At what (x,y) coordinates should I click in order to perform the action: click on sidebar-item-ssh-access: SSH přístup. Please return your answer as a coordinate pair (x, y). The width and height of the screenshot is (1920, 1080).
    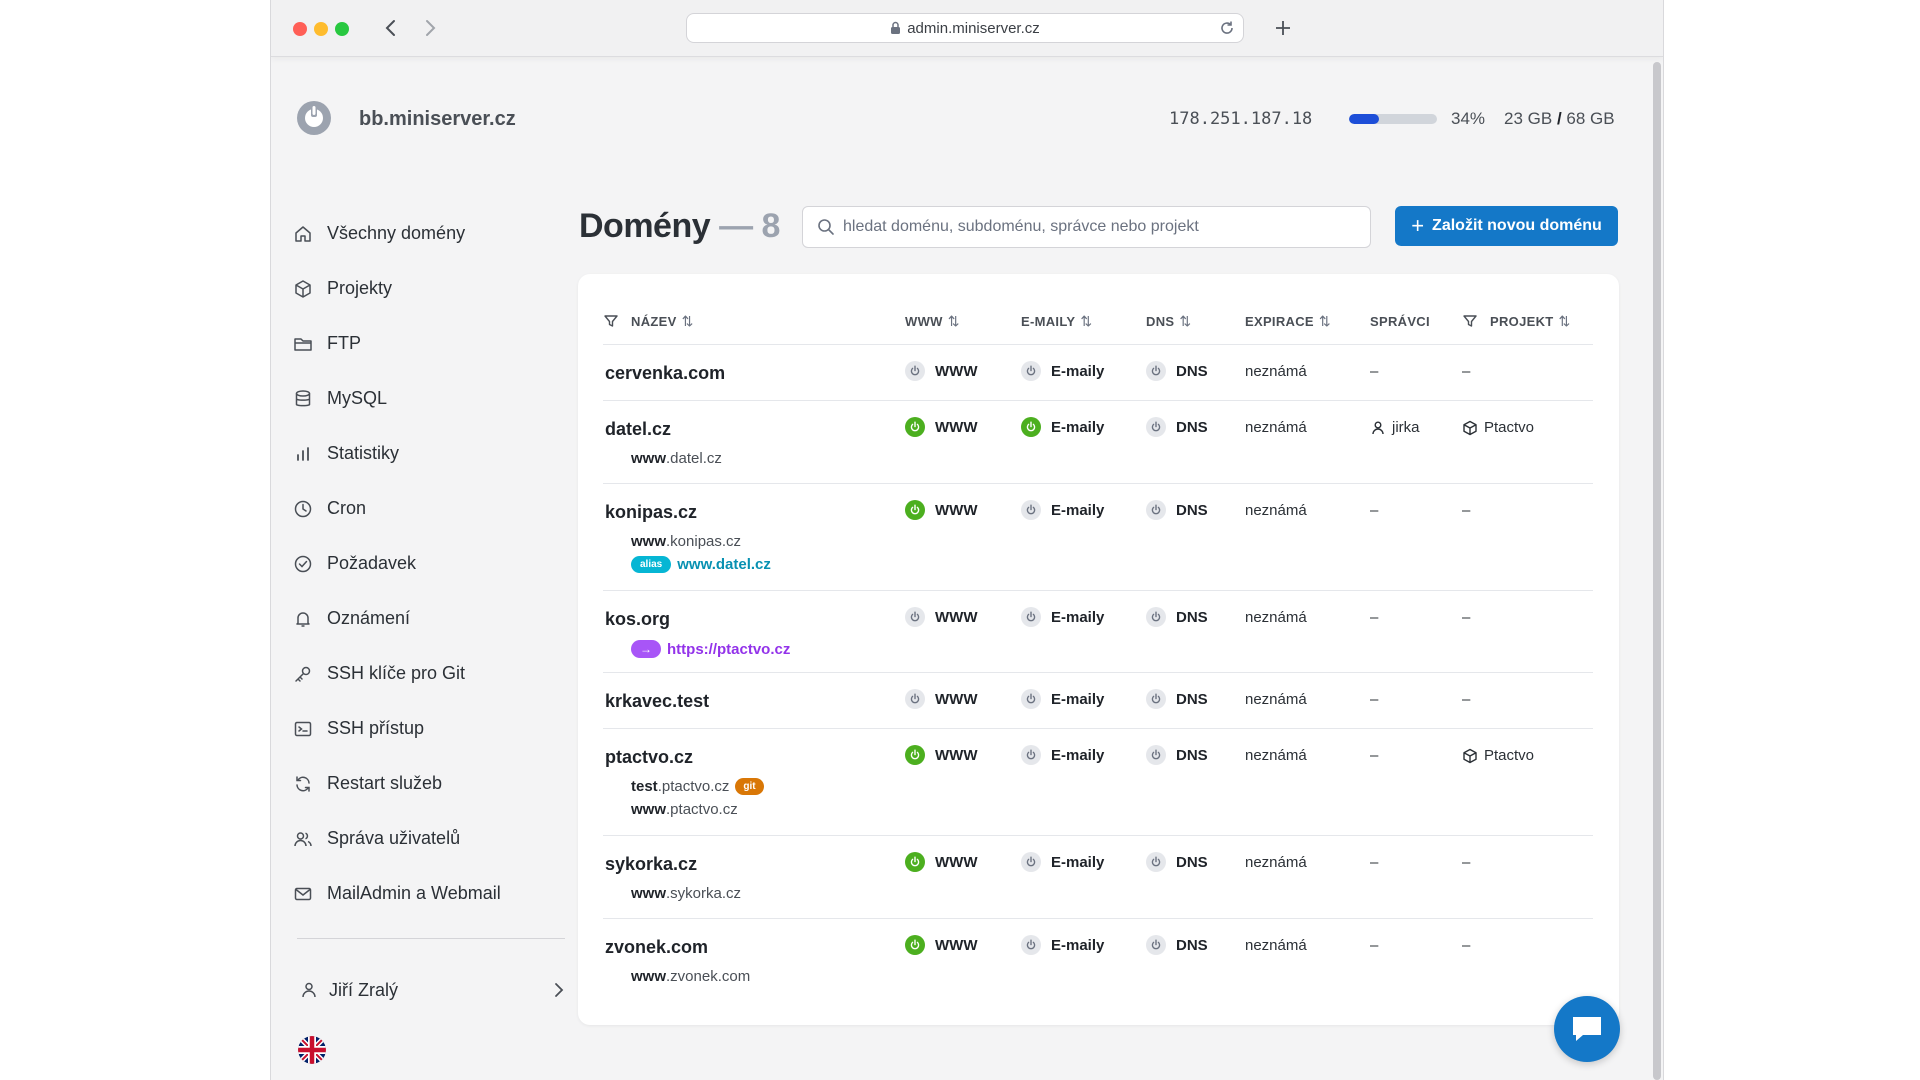
    Looking at the image, I should click on (413, 728).